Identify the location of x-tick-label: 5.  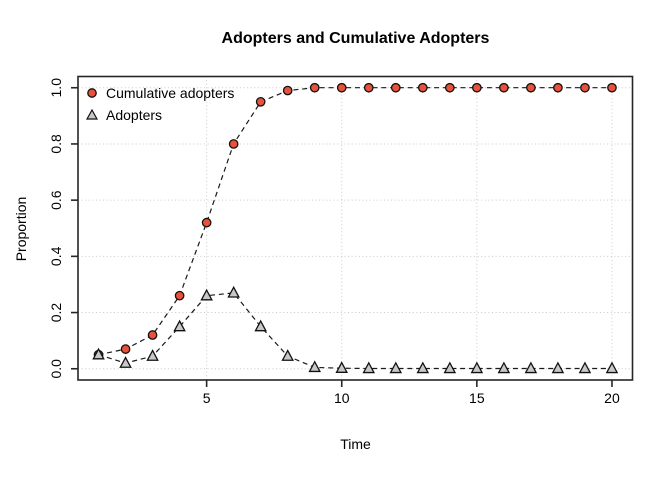
(207, 398).